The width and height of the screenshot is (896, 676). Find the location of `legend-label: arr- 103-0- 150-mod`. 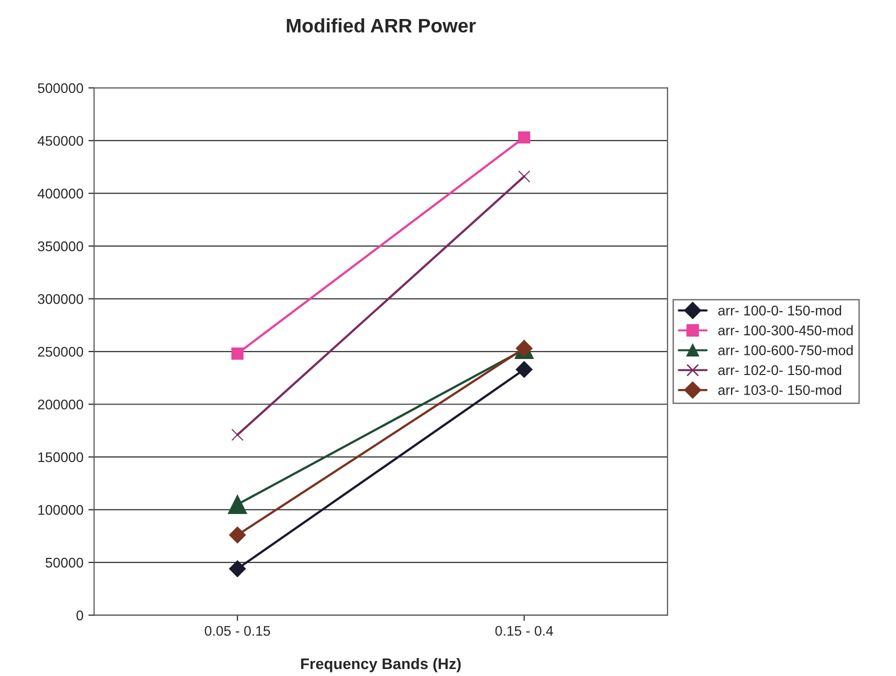

legend-label: arr- 103-0- 150-mod is located at coordinates (780, 390).